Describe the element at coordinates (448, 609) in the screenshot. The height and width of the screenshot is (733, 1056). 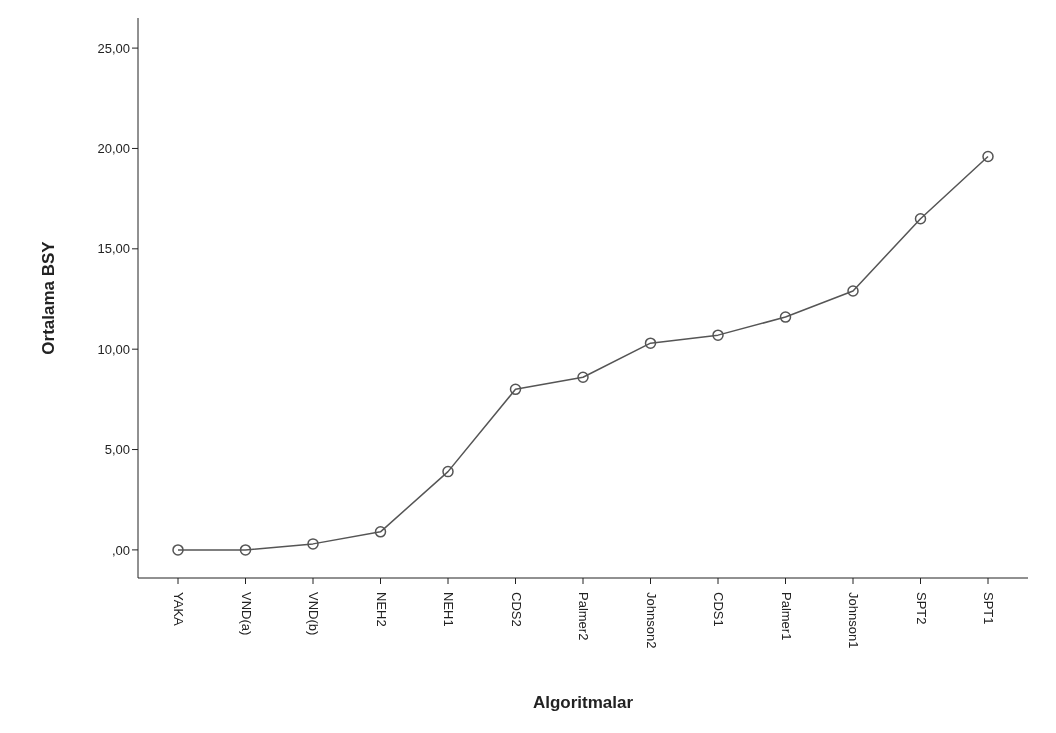
I see `x-tick-label: NEH1` at that location.